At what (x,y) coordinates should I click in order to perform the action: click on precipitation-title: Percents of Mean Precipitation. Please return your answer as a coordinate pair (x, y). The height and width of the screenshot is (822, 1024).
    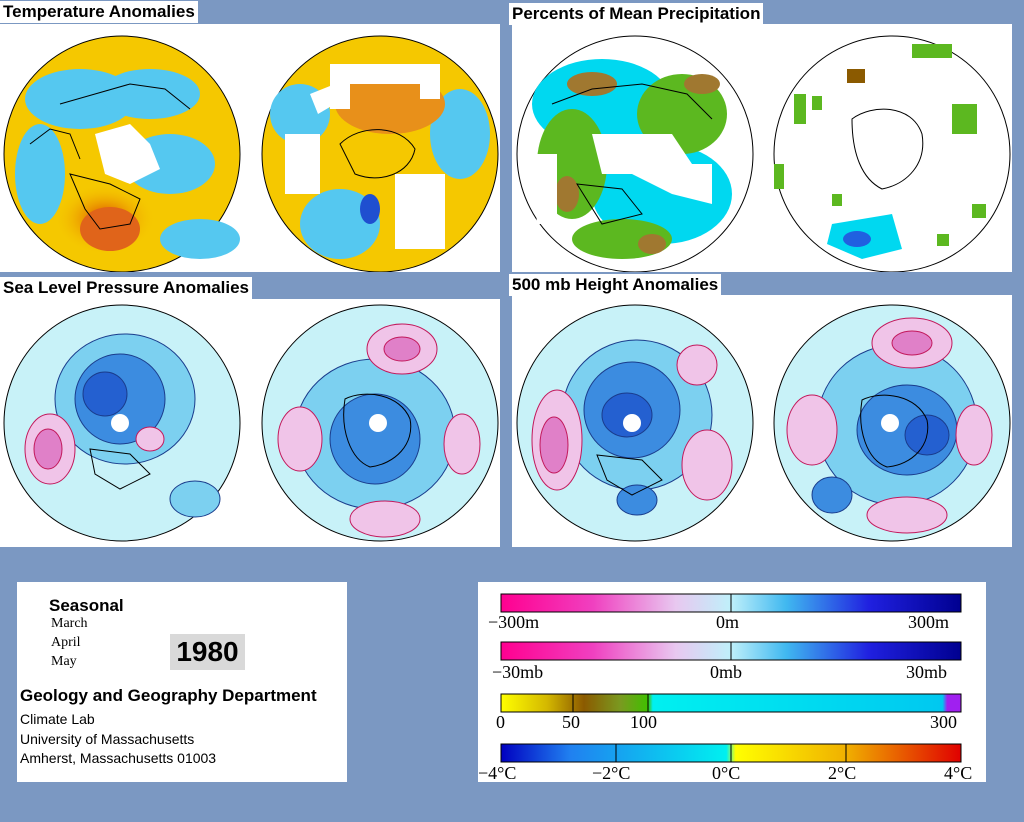
    Looking at the image, I should click on (636, 14).